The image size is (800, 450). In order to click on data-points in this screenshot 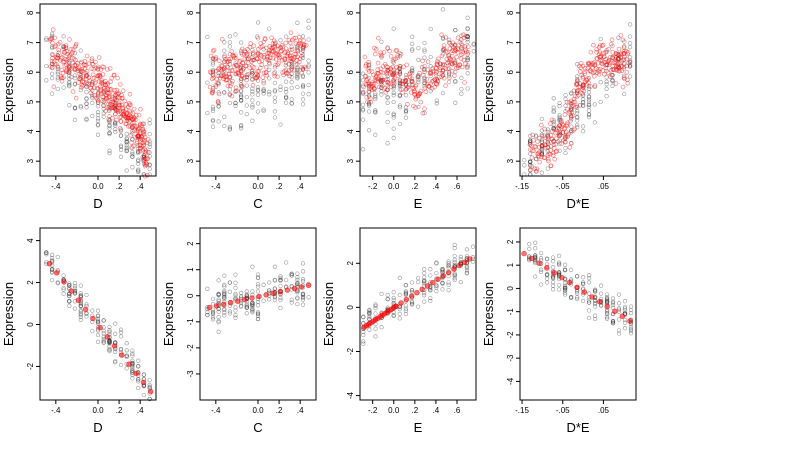, I will do `click(418, 79)`.